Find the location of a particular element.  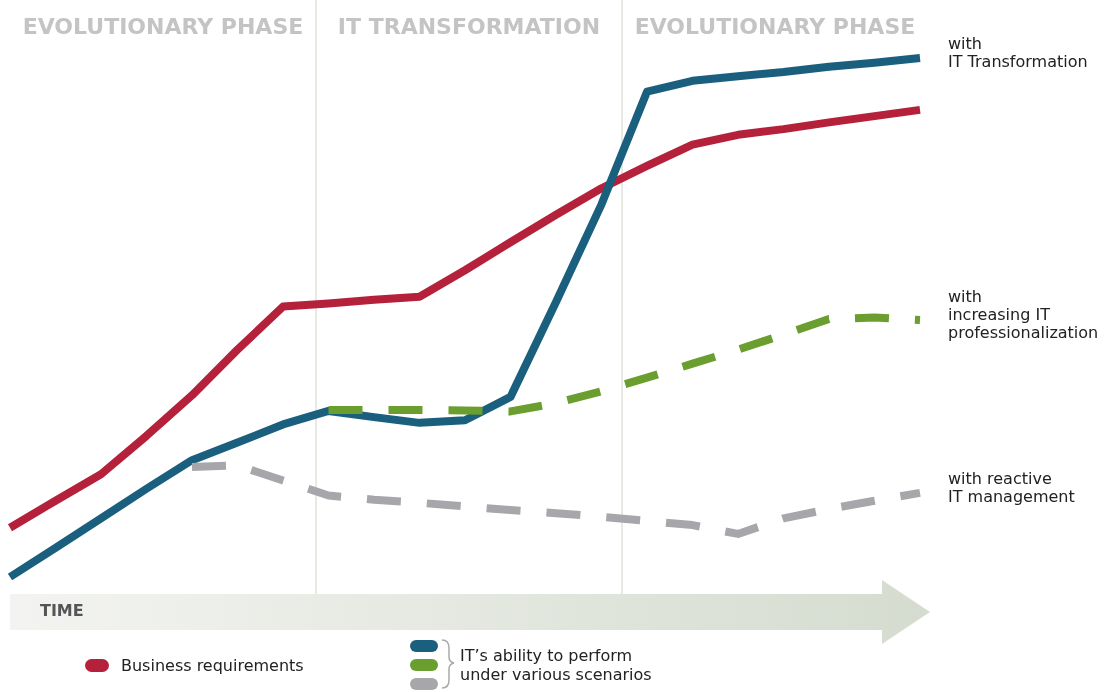

legend-label: Business requirements is located at coordinates (212, 665).